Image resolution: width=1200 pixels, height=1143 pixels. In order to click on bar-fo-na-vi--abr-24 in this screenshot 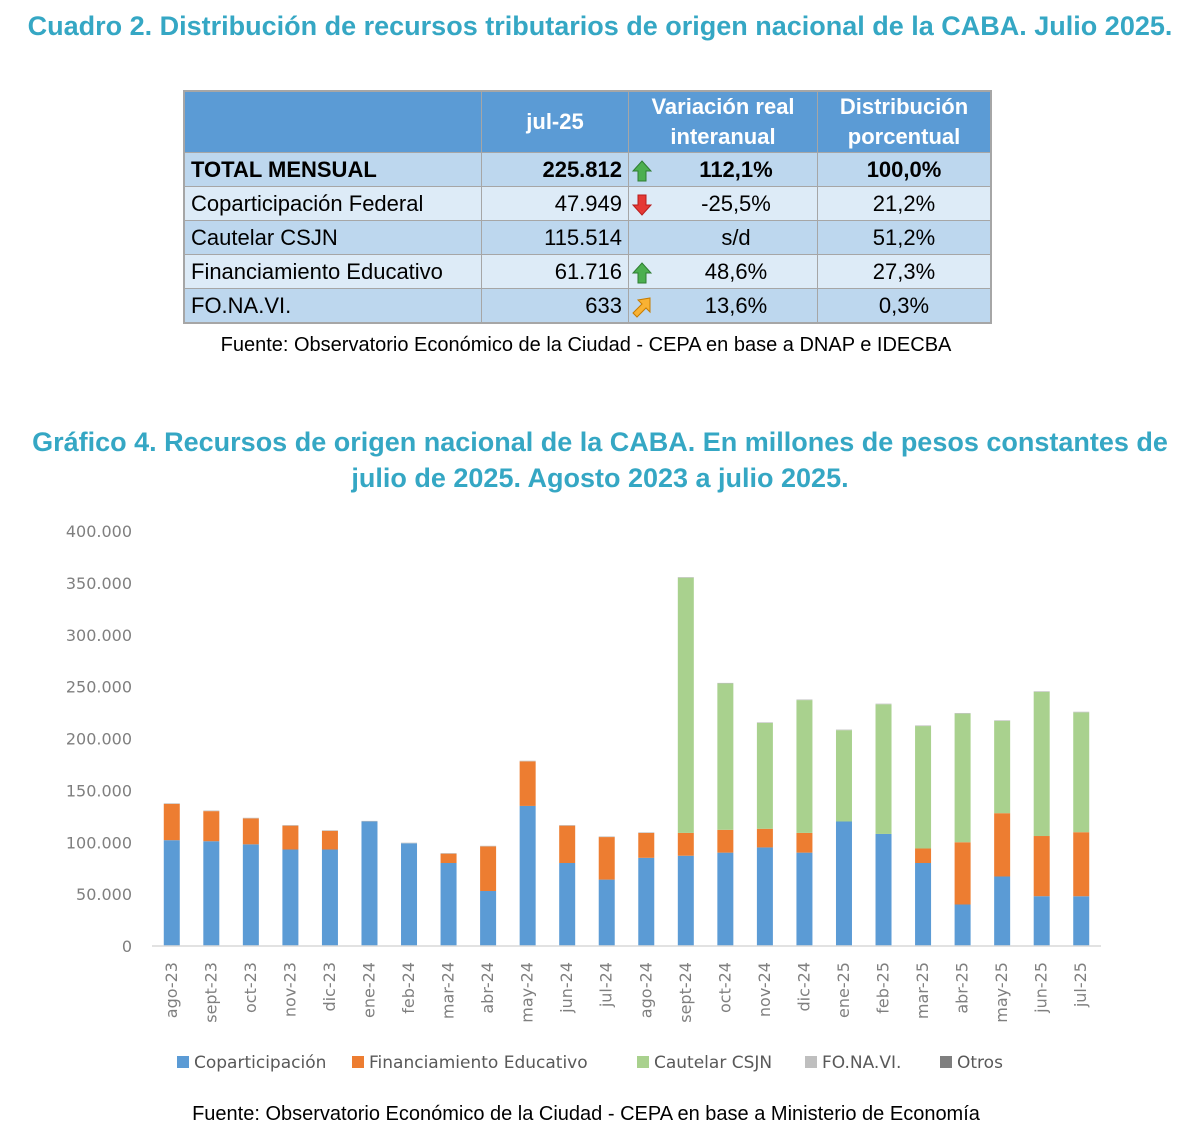, I will do `click(488, 846)`.